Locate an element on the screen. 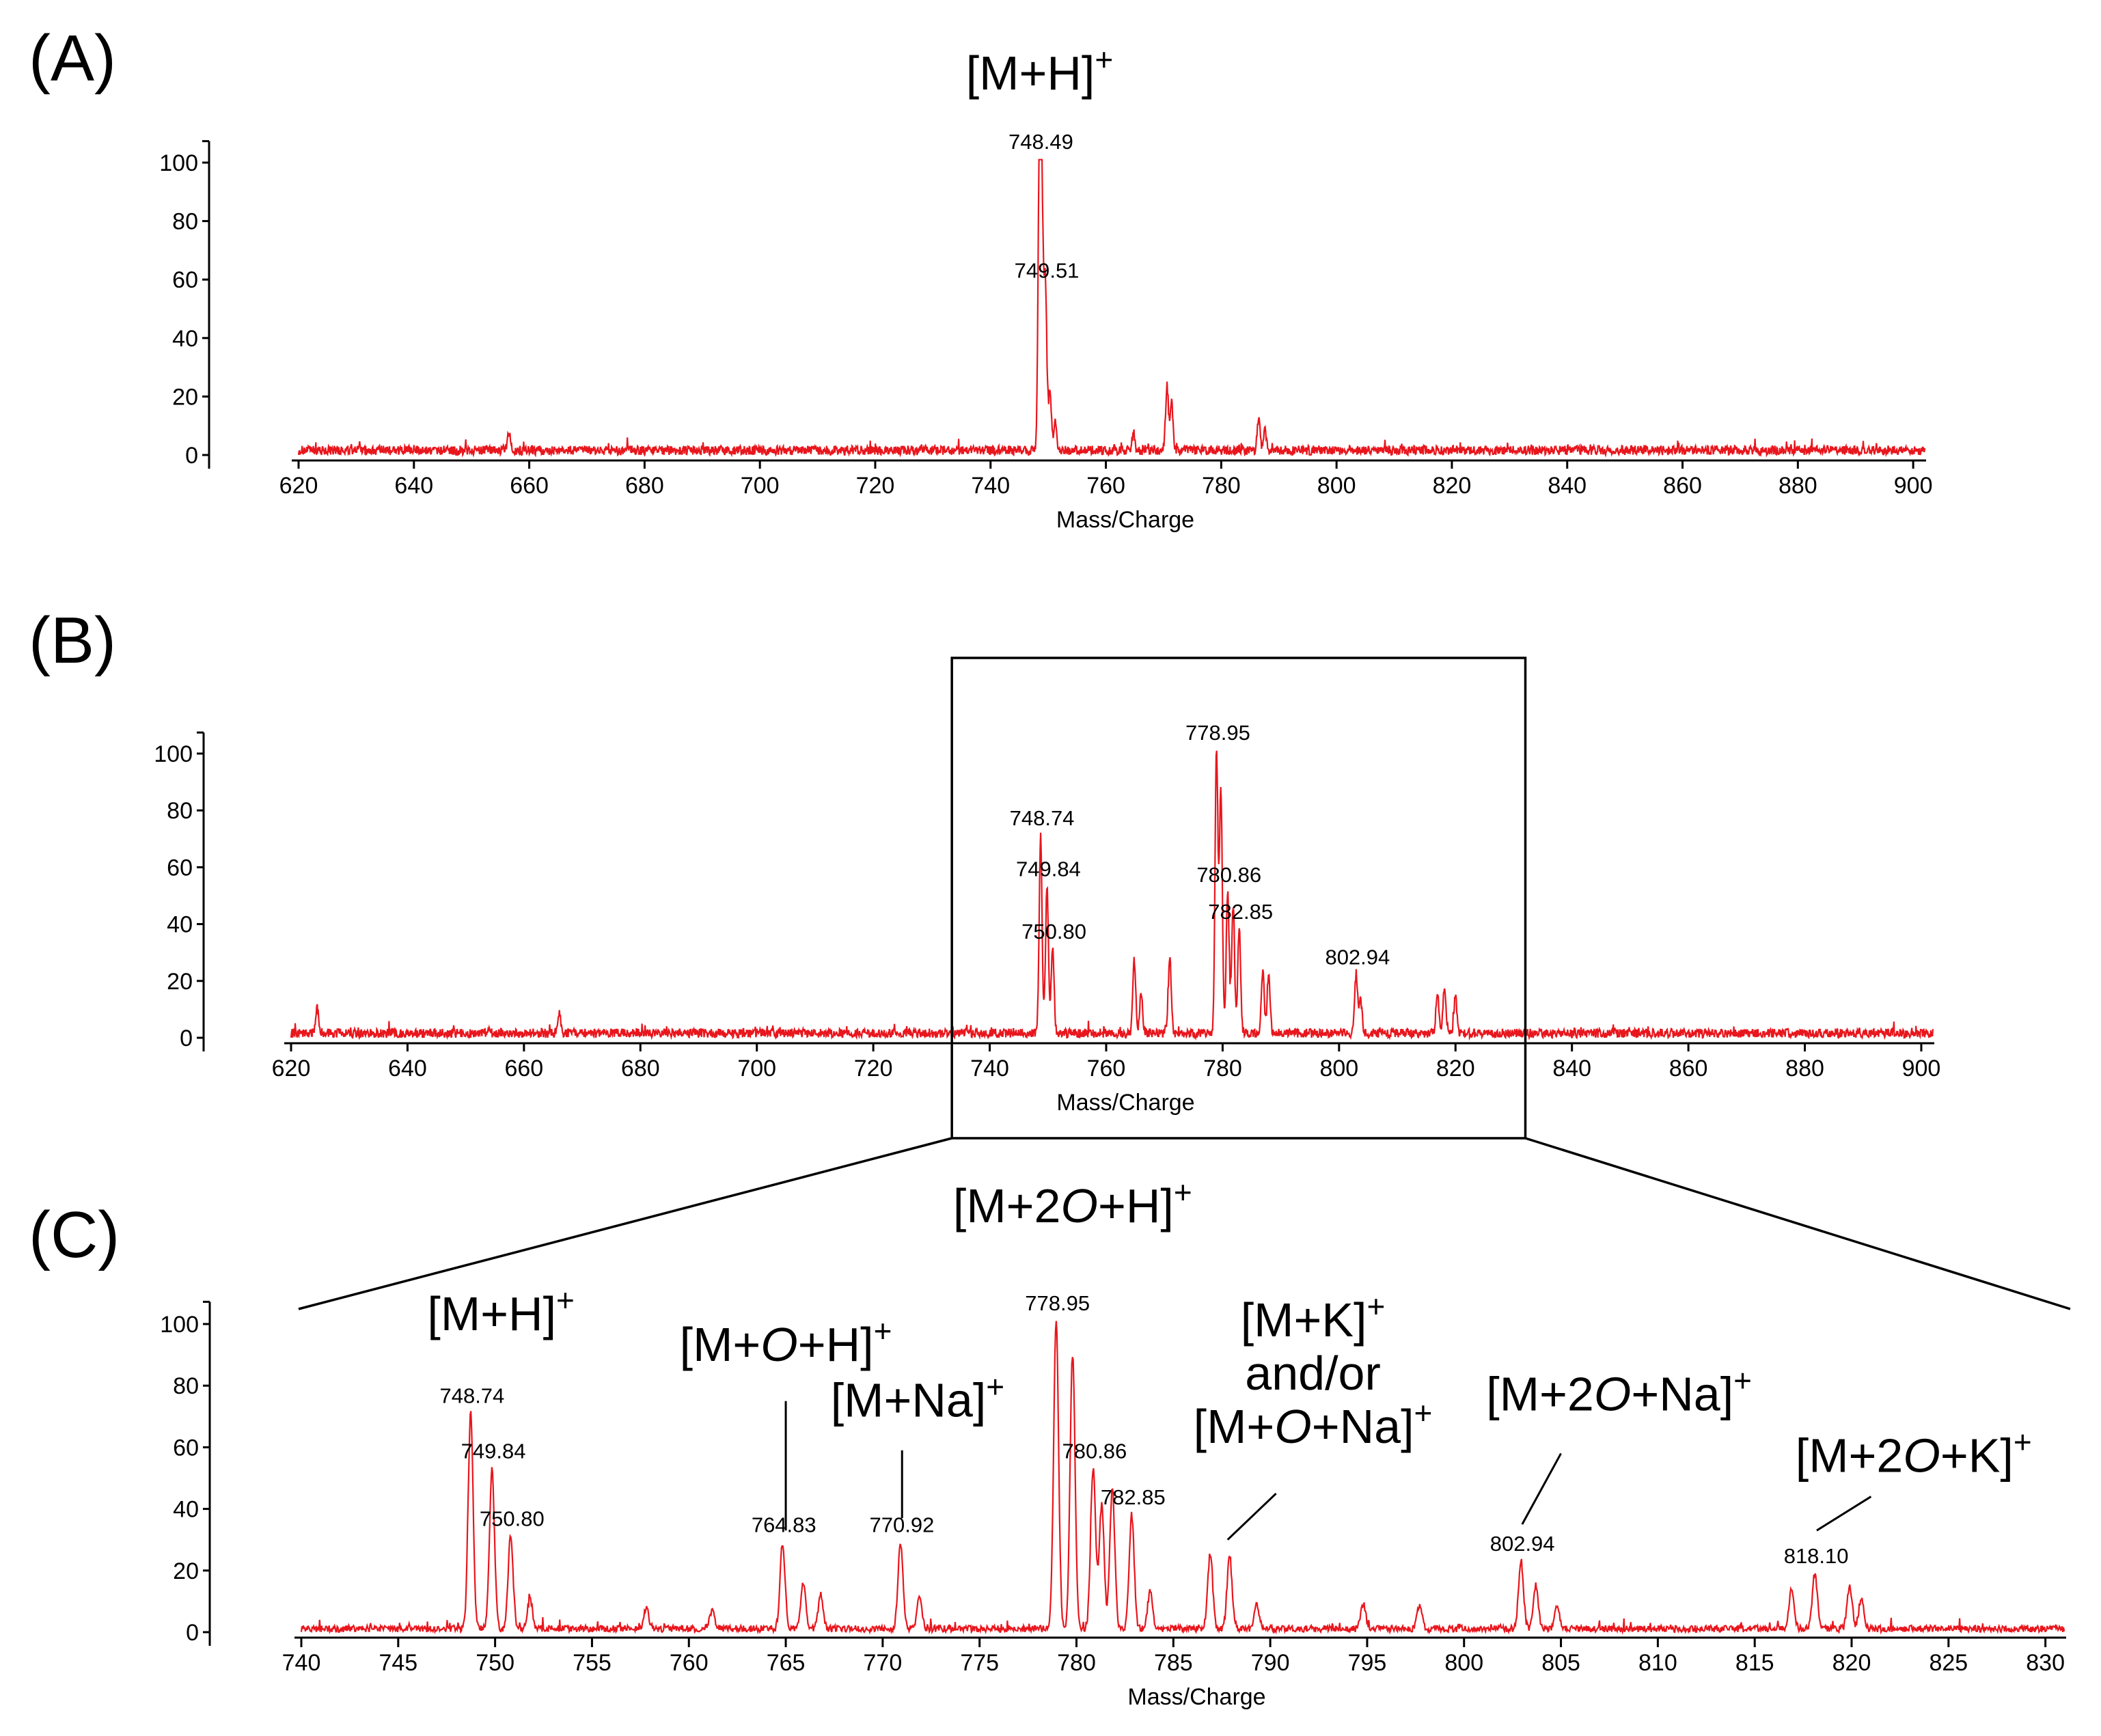 The width and height of the screenshot is (2101, 1736). x-tick-label: 830 is located at coordinates (2045, 1663).